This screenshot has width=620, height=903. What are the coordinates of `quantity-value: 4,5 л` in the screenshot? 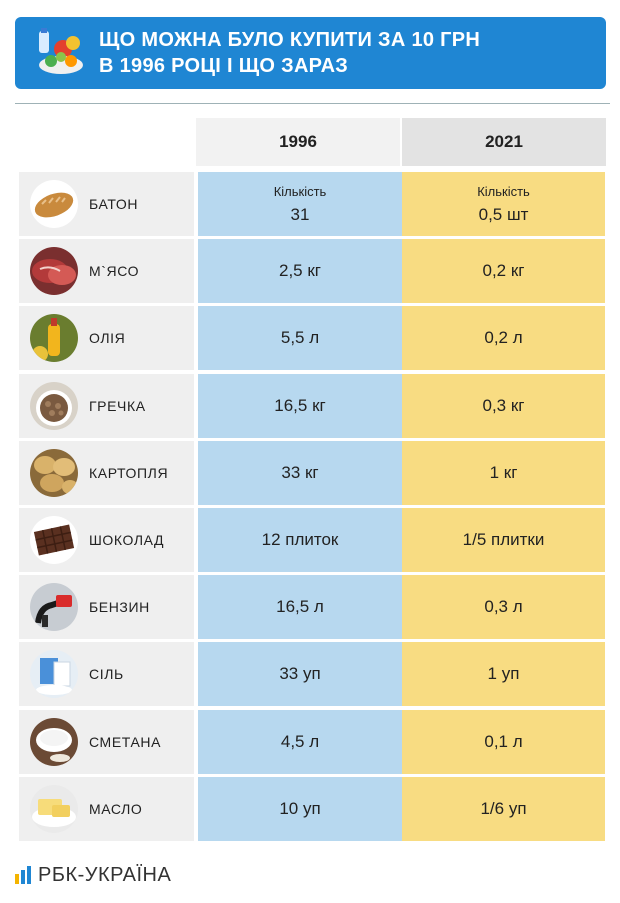 It's located at (300, 741).